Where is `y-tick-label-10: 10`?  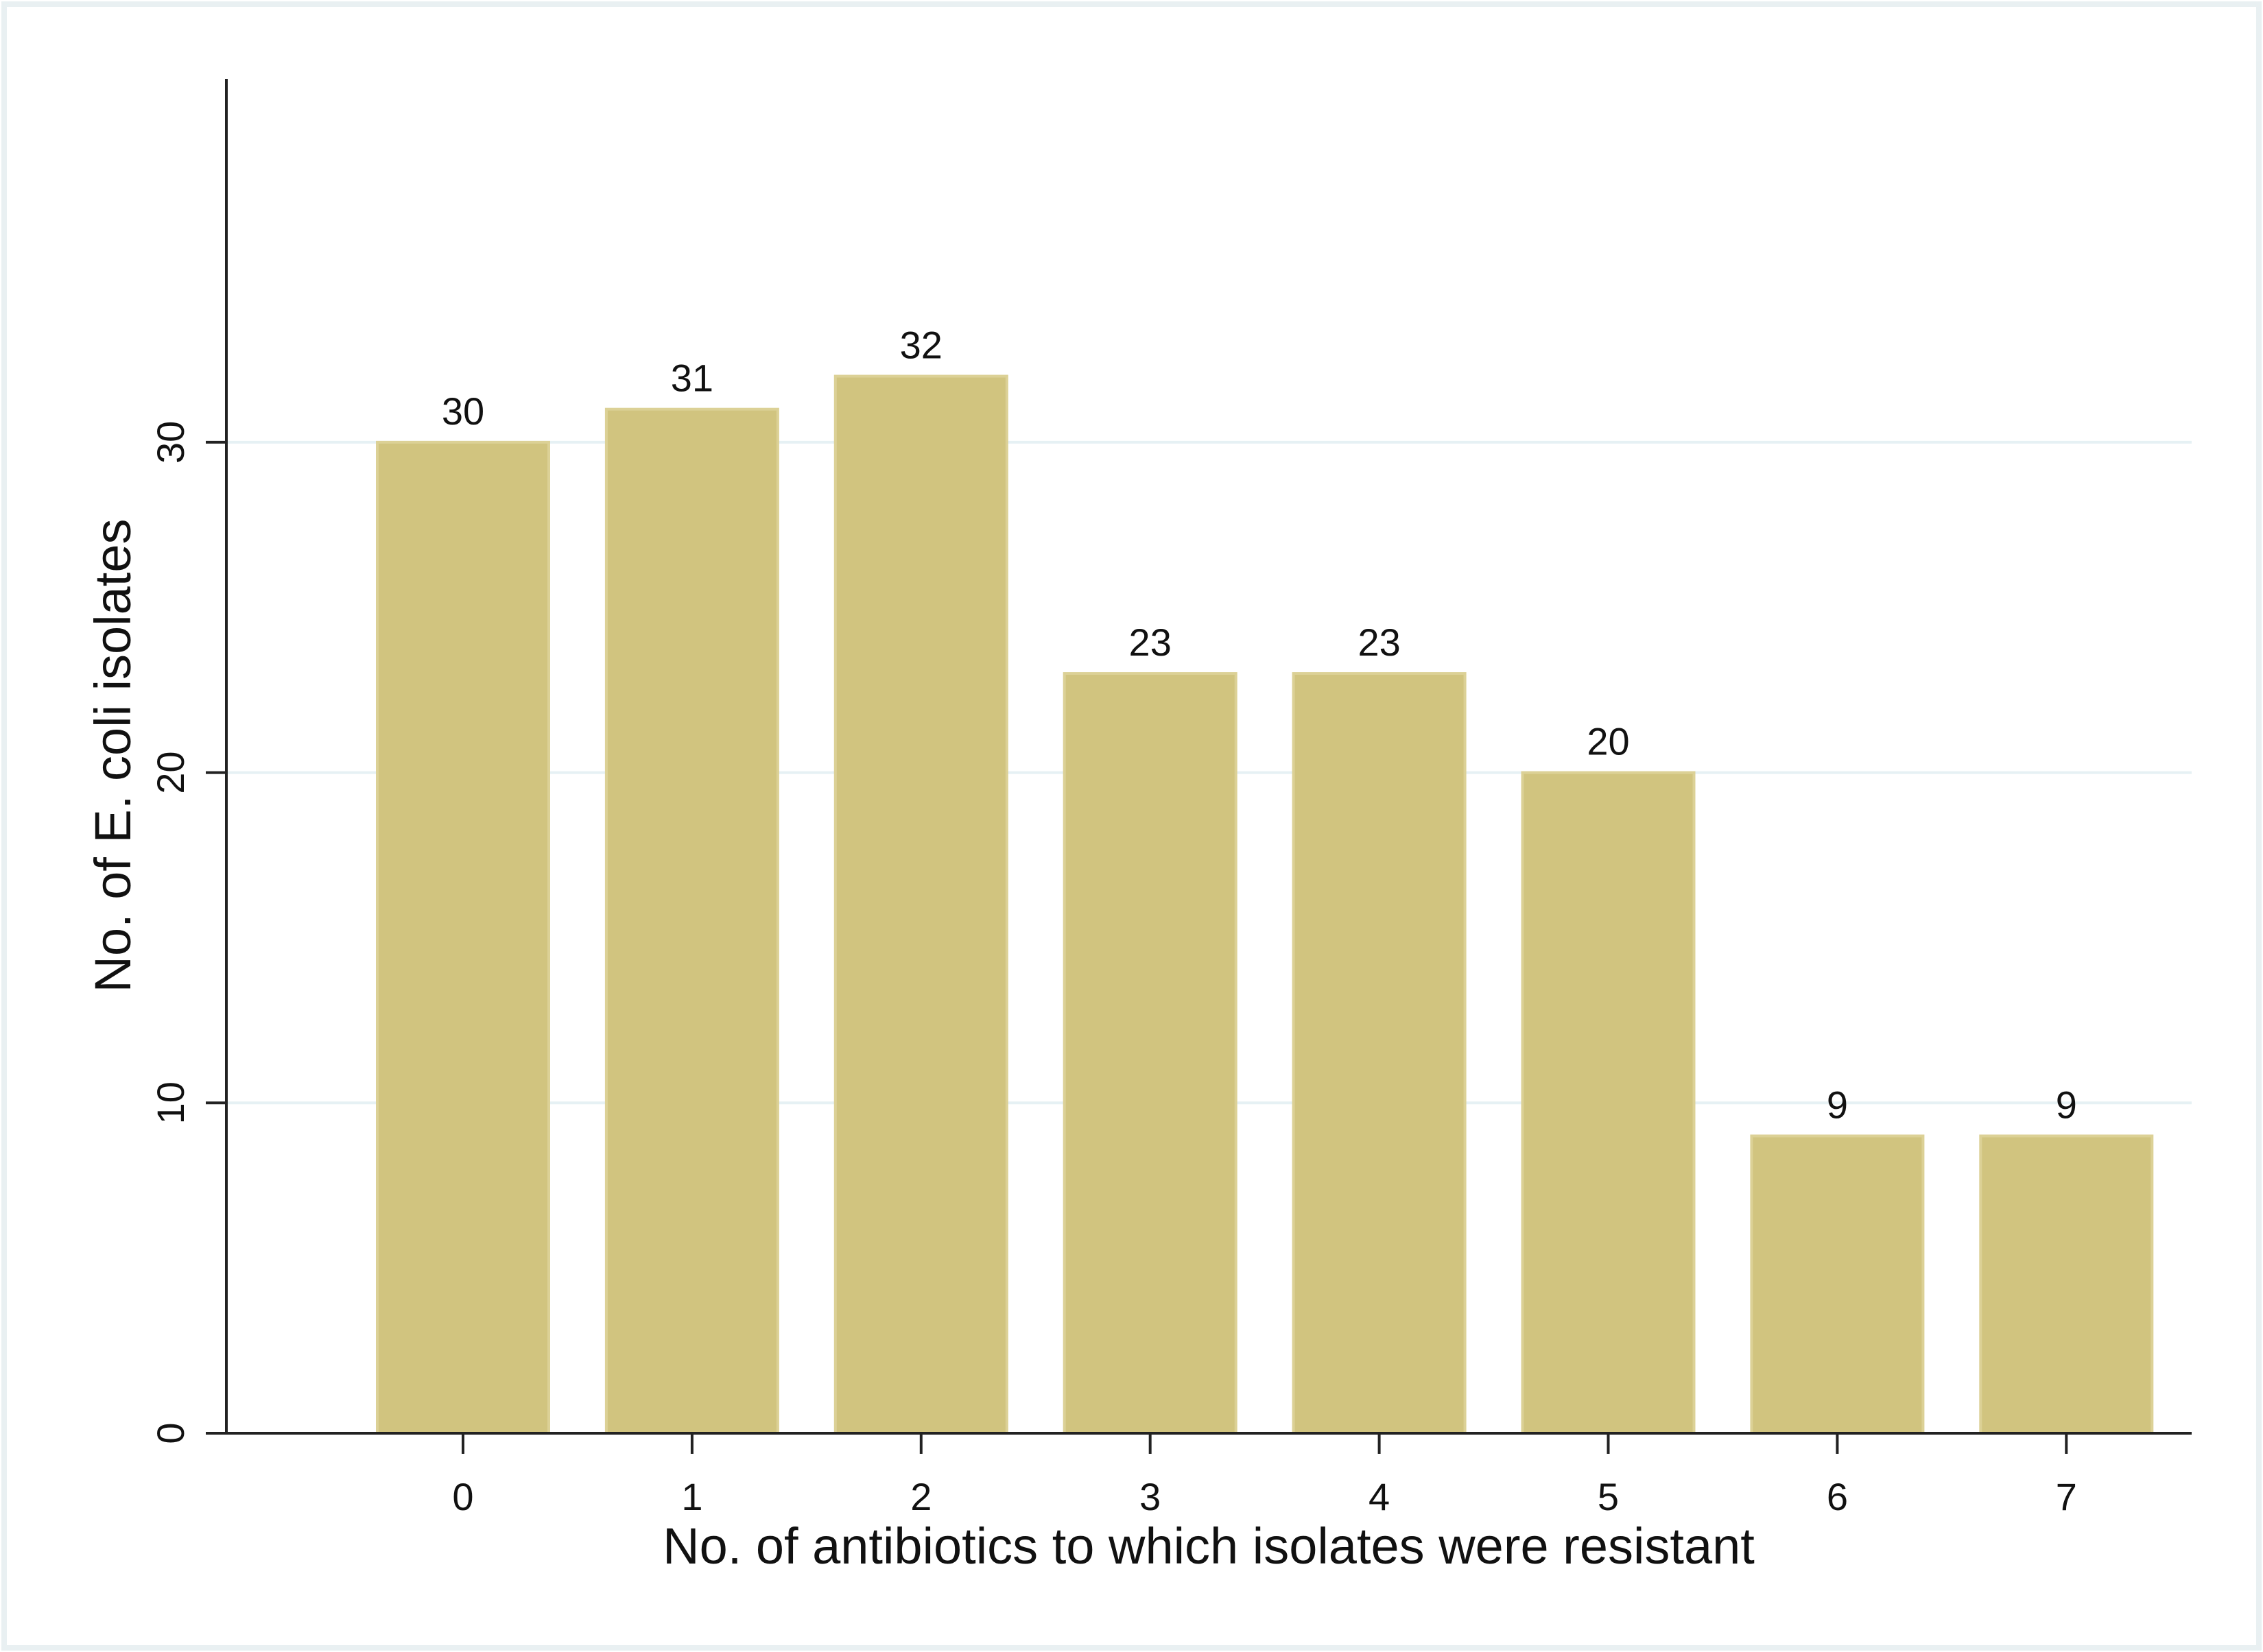
y-tick-label-10: 10 is located at coordinates (170, 1102).